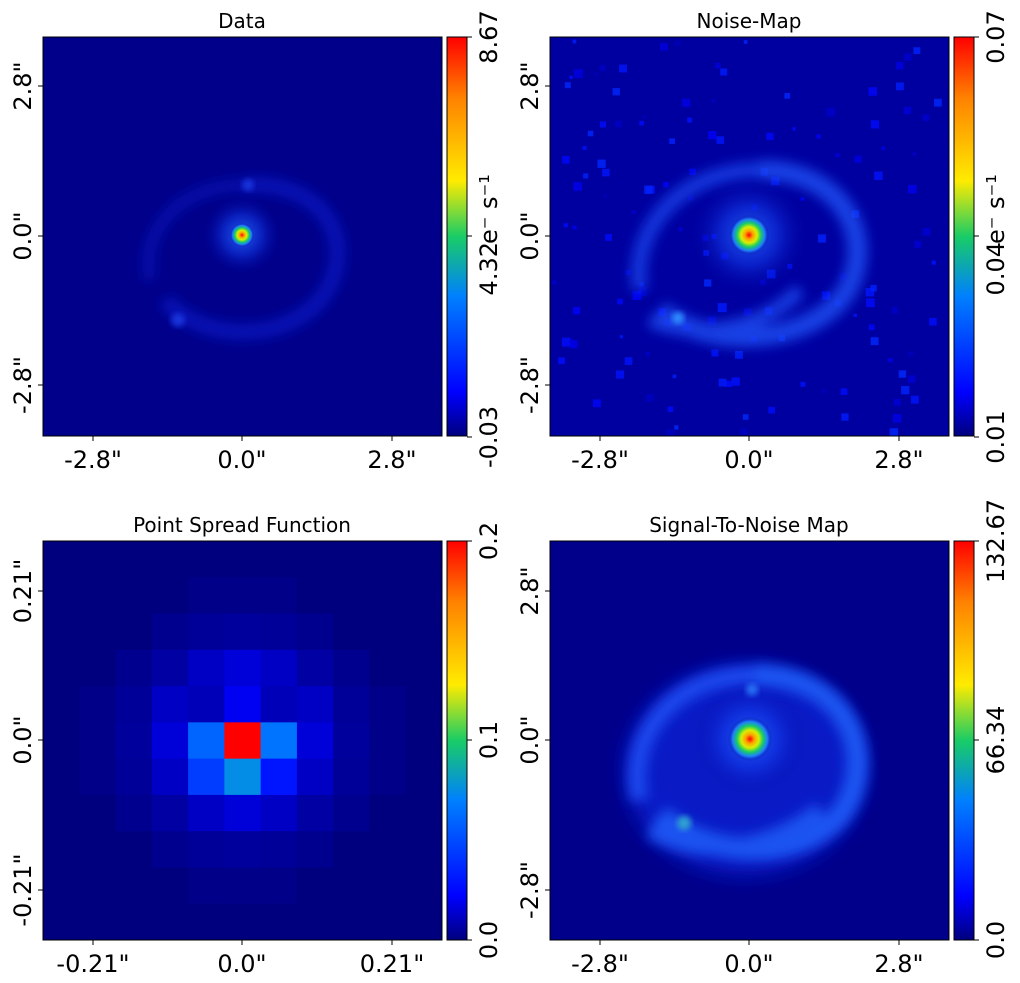 Image resolution: width=1020 pixels, height=983 pixels. Describe the element at coordinates (392, 964) in the screenshot. I see `x-tick-label: 0.21"` at that location.